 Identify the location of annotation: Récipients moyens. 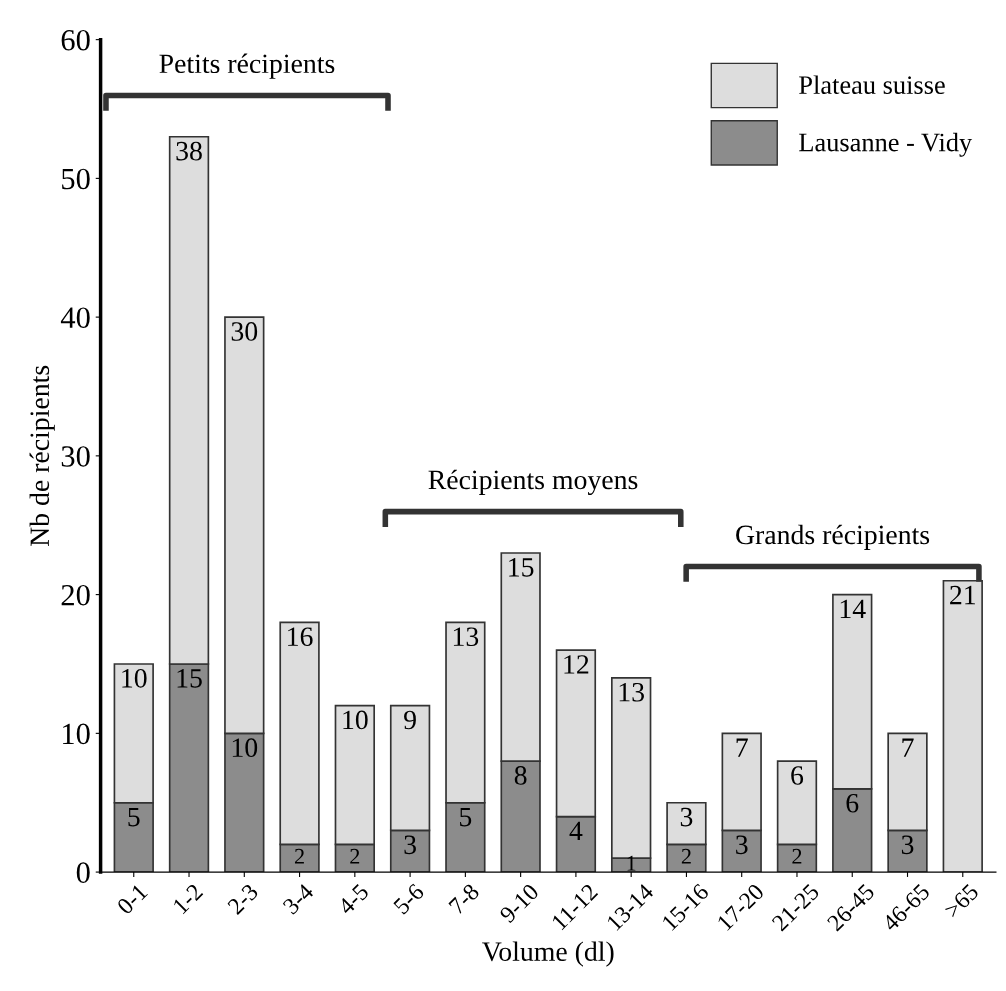
(533, 482).